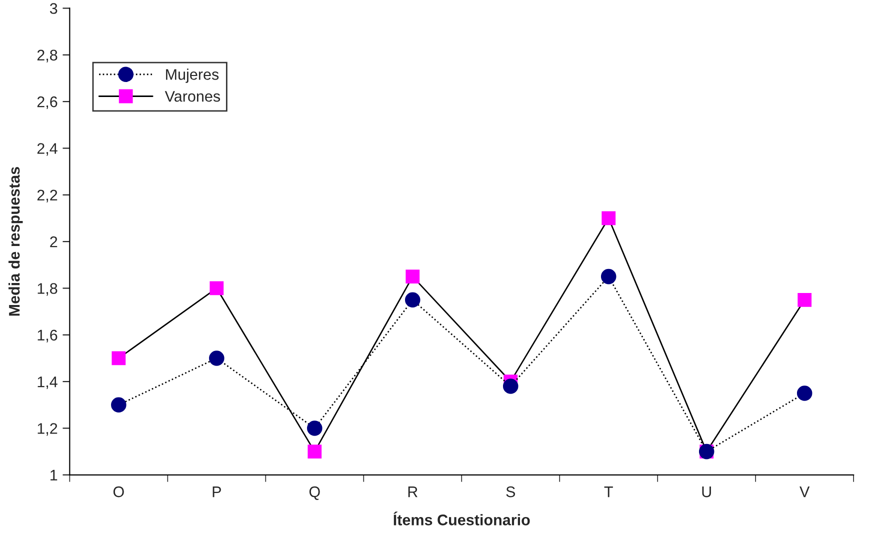  Describe the element at coordinates (47, 56) in the screenshot. I see `y-tick-label: 2,8` at that location.